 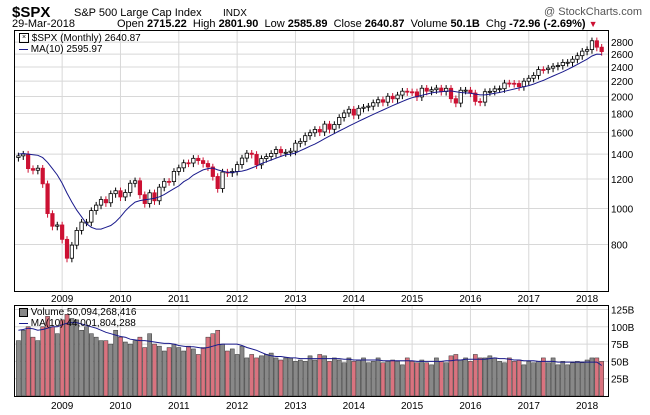 I want to click on high-label: High, so click(x=204, y=24).